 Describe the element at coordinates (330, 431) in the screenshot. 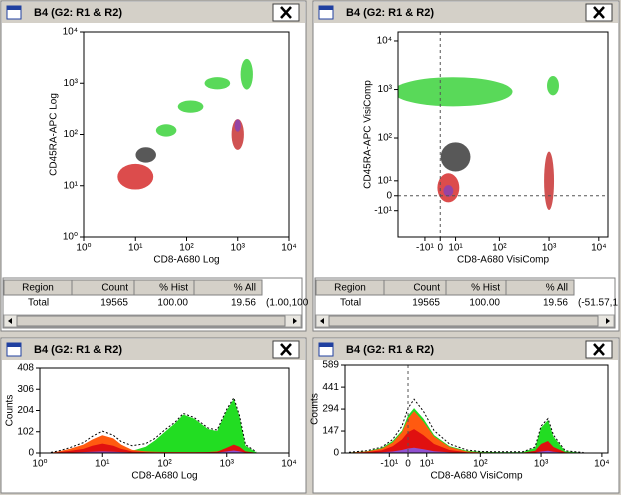

I see `y-tick-label: 147` at that location.